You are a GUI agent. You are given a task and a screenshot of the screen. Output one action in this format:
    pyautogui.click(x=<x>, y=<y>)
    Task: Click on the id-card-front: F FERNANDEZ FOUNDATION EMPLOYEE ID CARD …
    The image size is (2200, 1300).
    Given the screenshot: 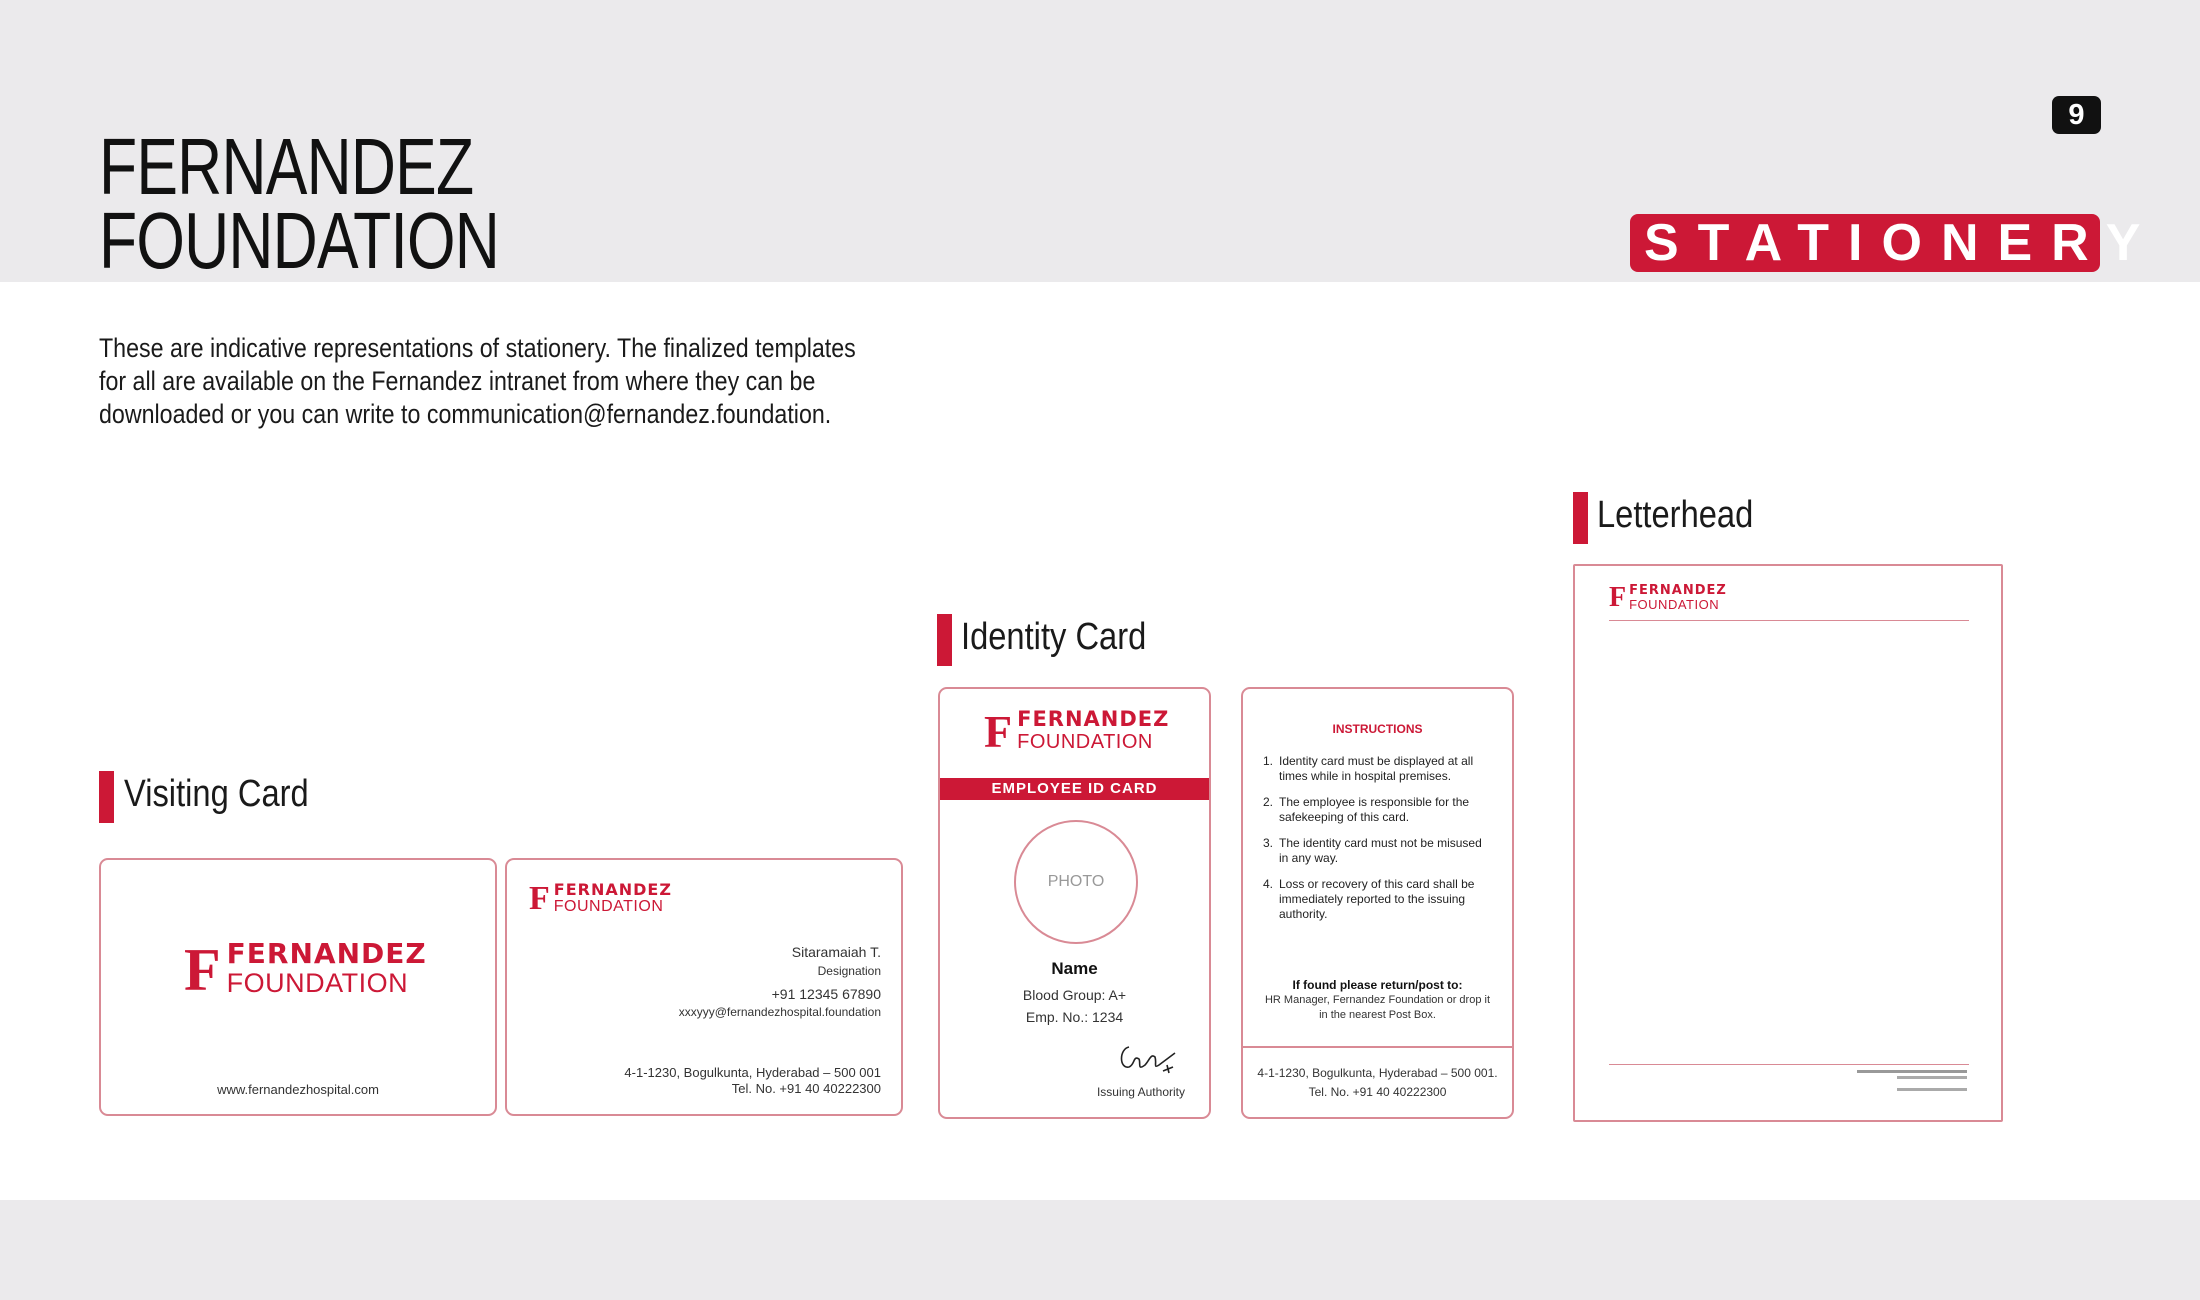 What is the action you would take?
    pyautogui.click(x=1074, y=903)
    